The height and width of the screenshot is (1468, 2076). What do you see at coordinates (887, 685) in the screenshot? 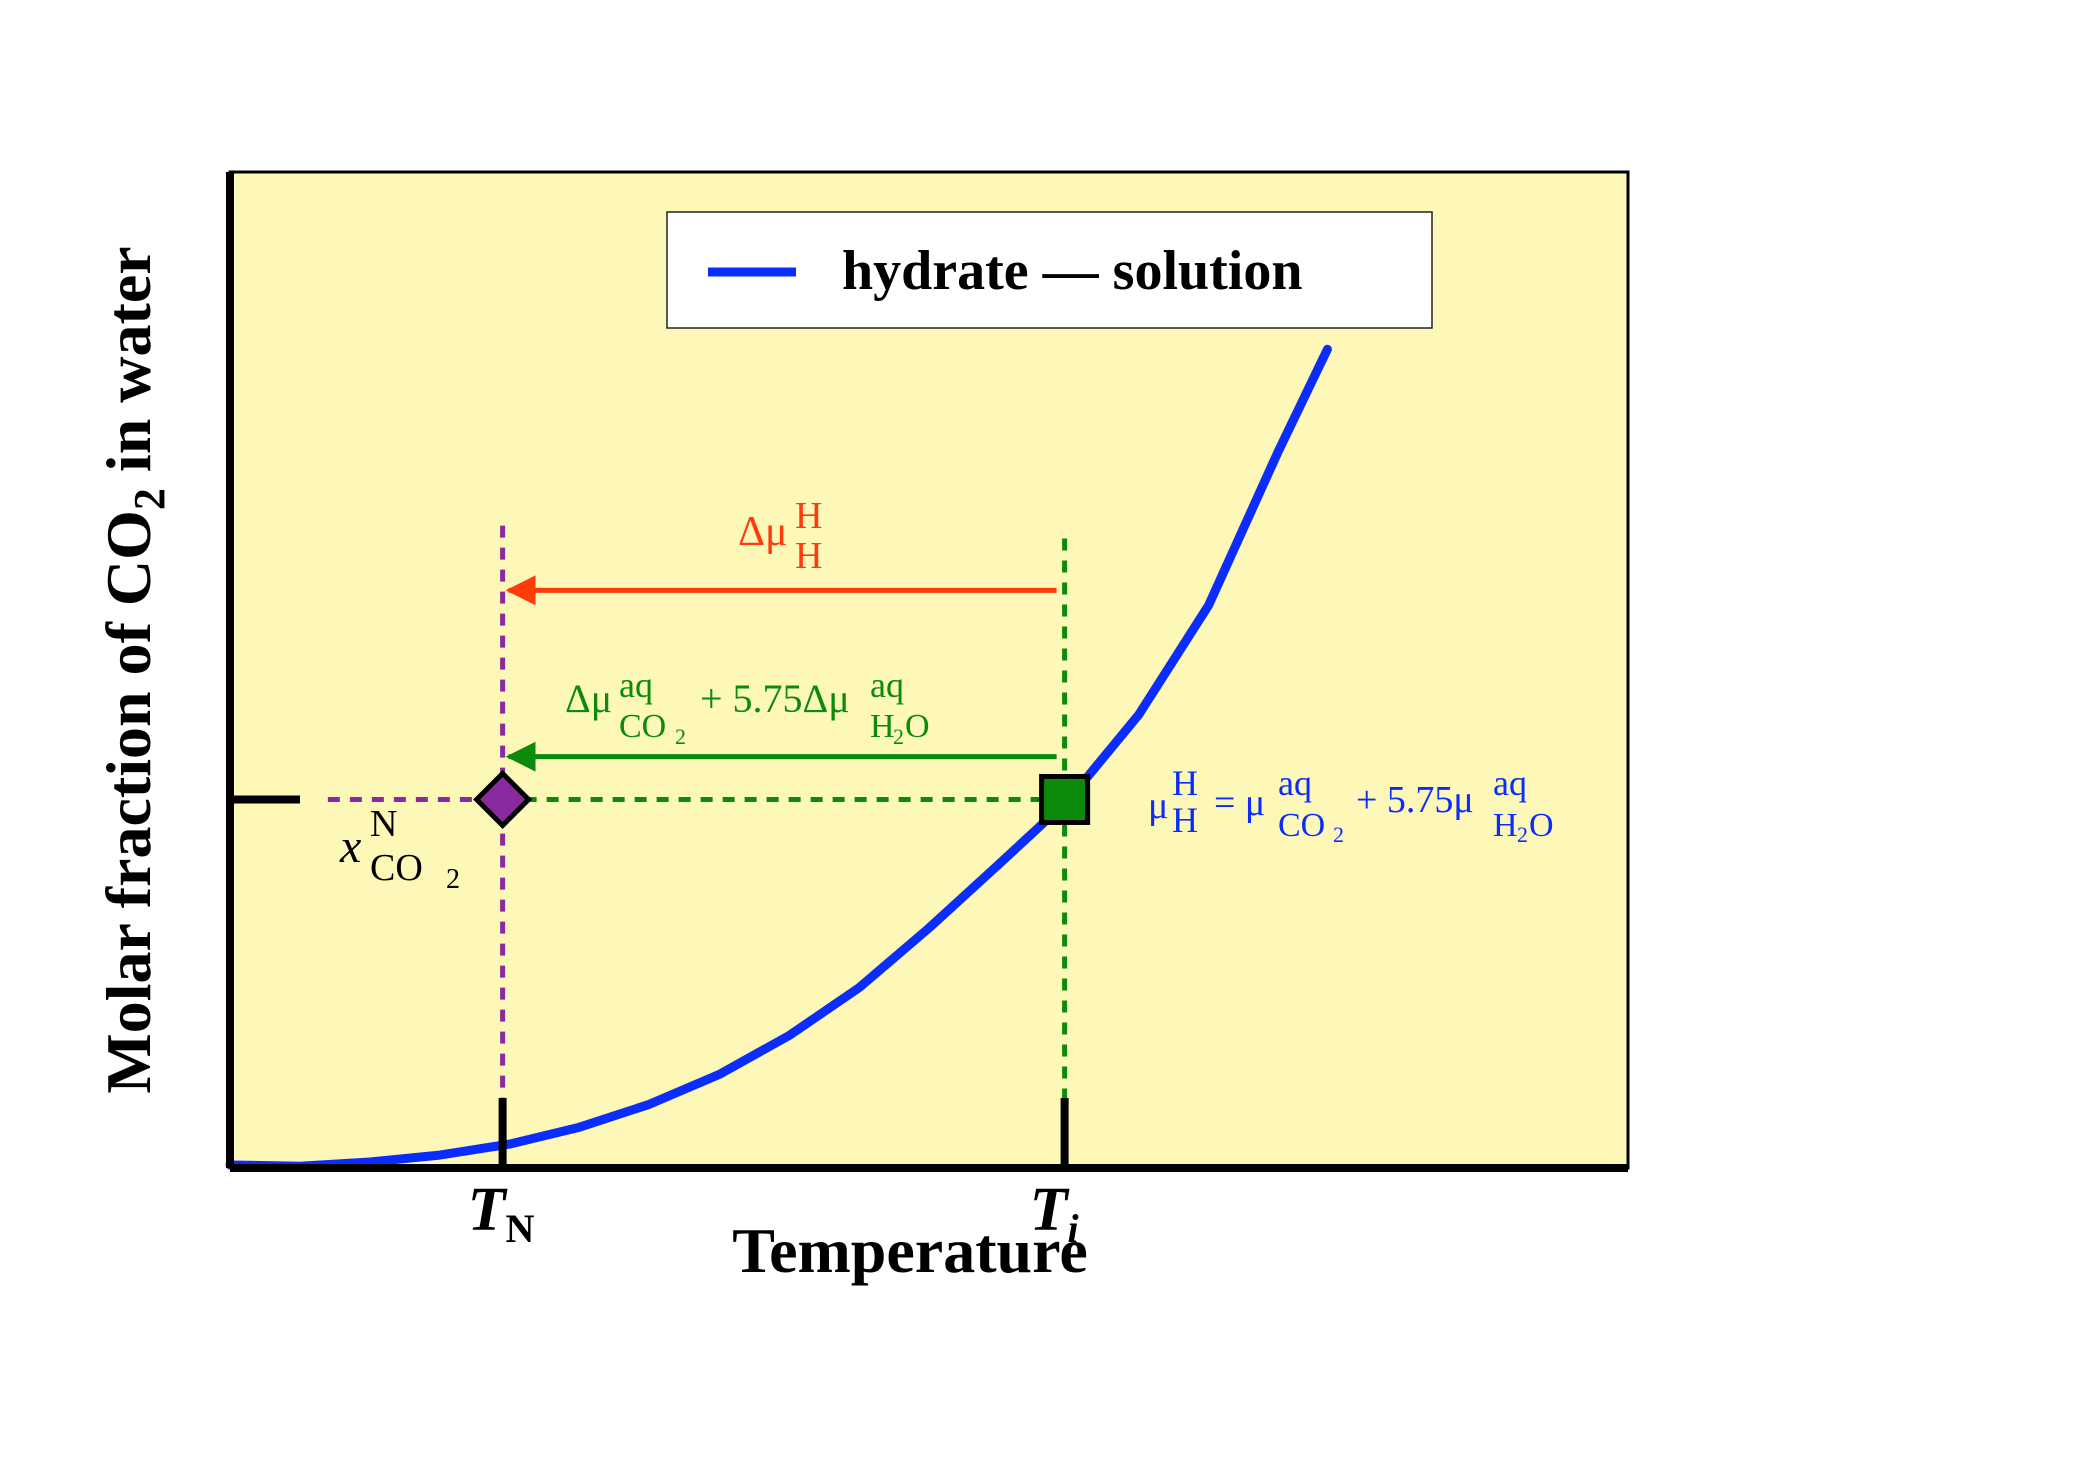
I see `green-t2-sup: aq` at bounding box center [887, 685].